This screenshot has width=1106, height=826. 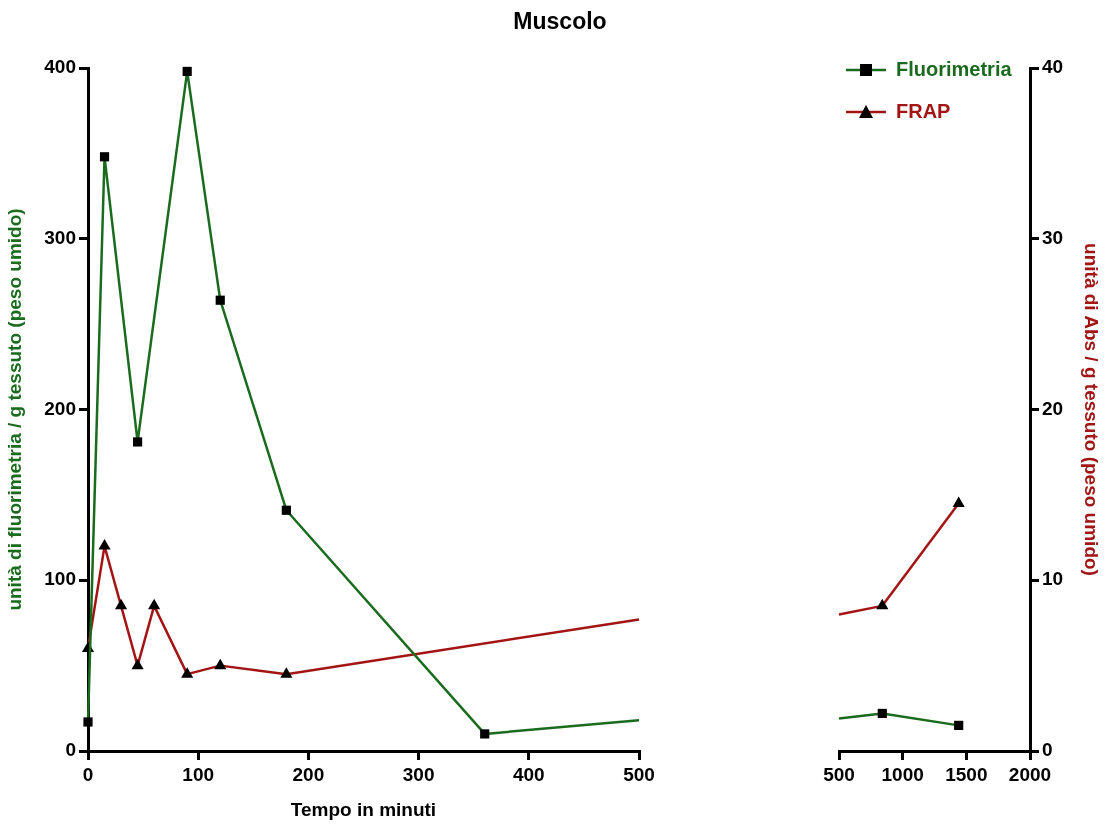 What do you see at coordinates (1047, 750) in the screenshot?
I see `y2-tick-label: 0` at bounding box center [1047, 750].